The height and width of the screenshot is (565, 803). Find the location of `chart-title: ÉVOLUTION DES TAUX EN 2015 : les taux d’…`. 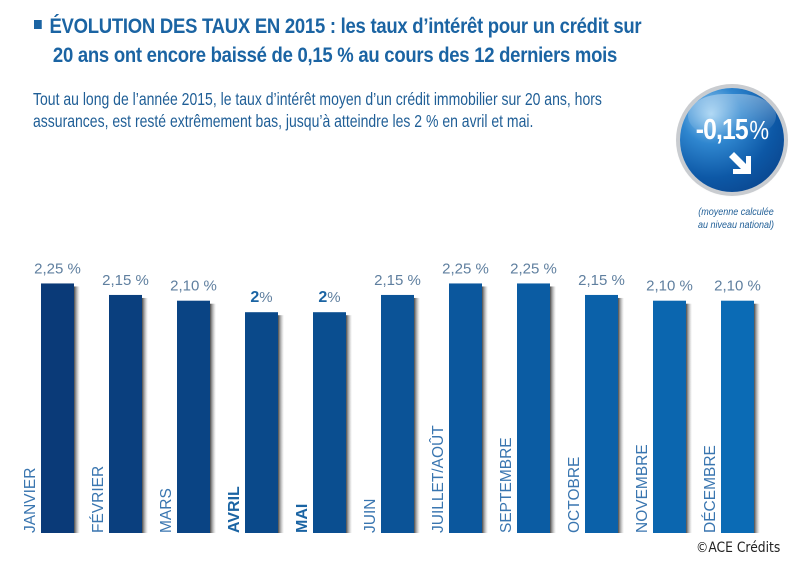

chart-title: ÉVOLUTION DES TAUX EN 2015 : les taux d’… is located at coordinates (343, 41).